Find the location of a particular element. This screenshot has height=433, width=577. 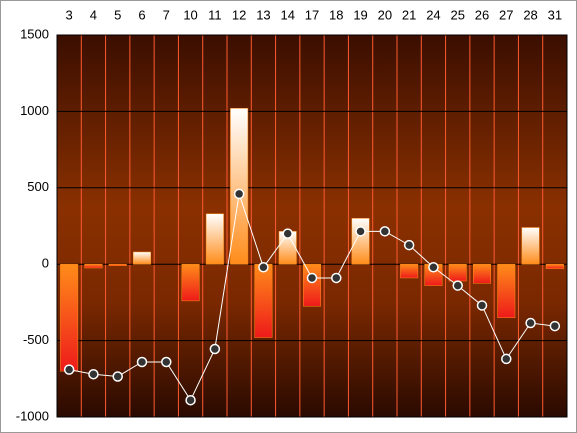

x-tick-label: 31 is located at coordinates (555, 14).